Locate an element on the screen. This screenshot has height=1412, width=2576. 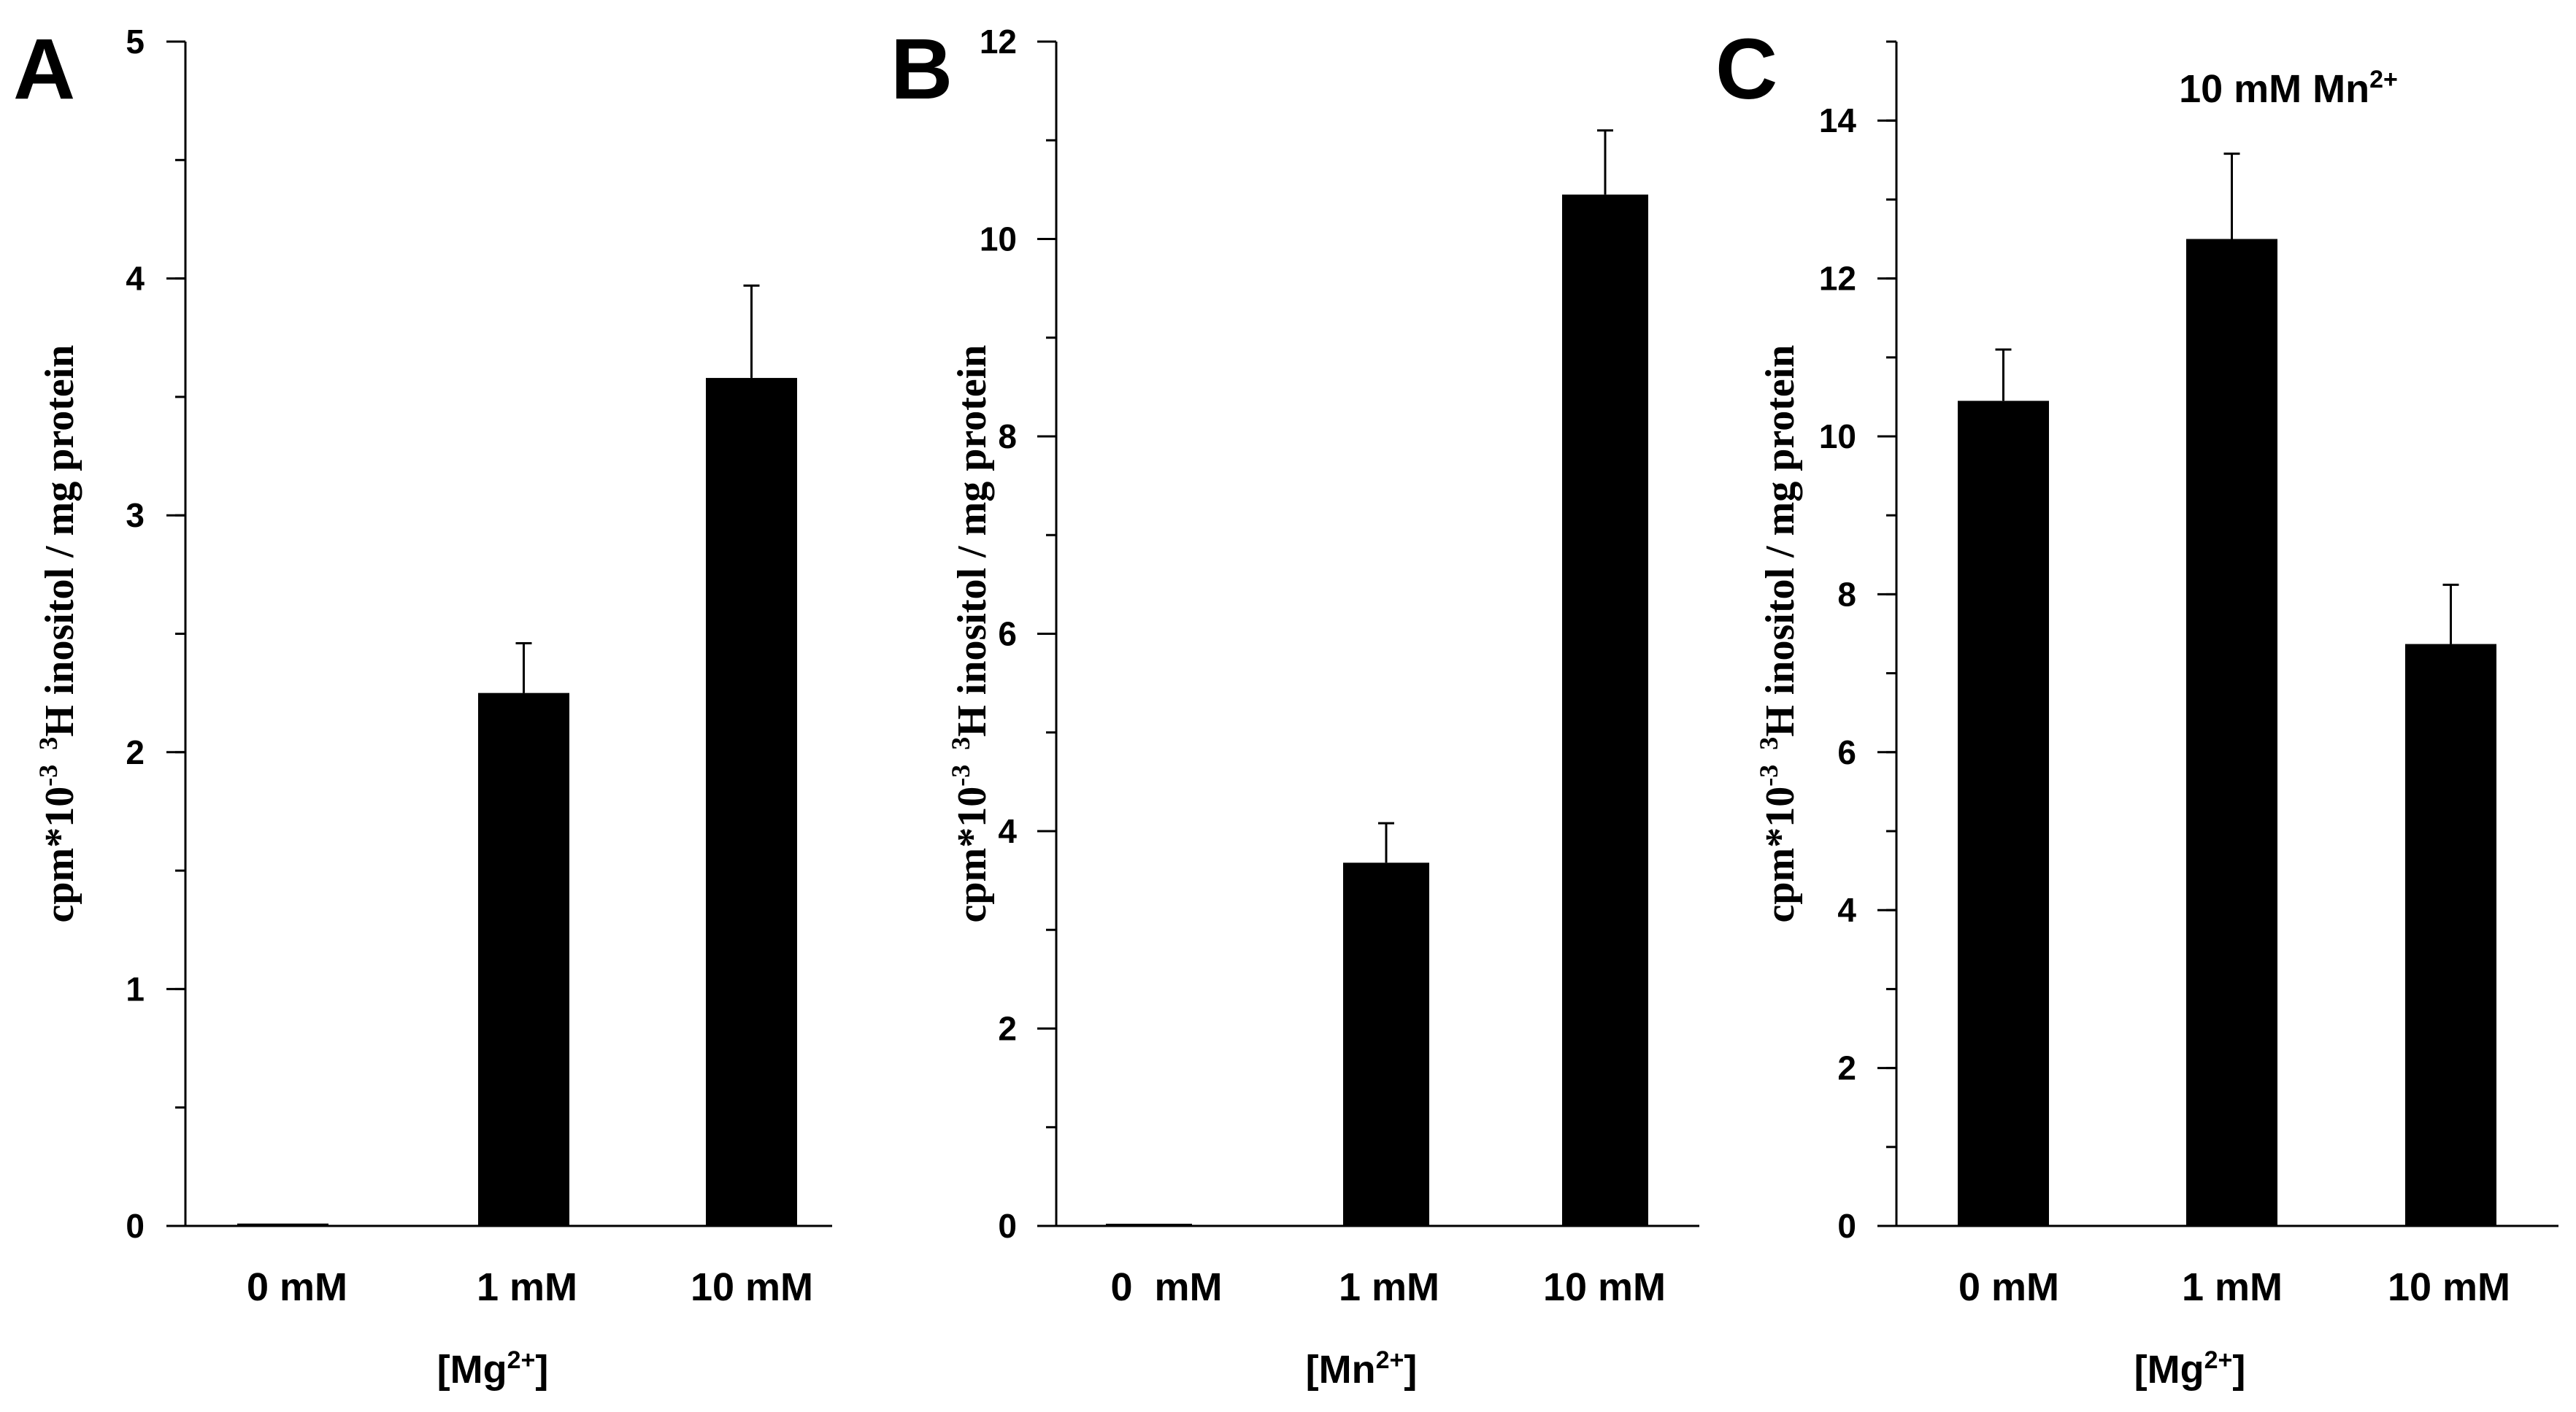
chart-title: 10 mM Mn2+ is located at coordinates (2288, 88).